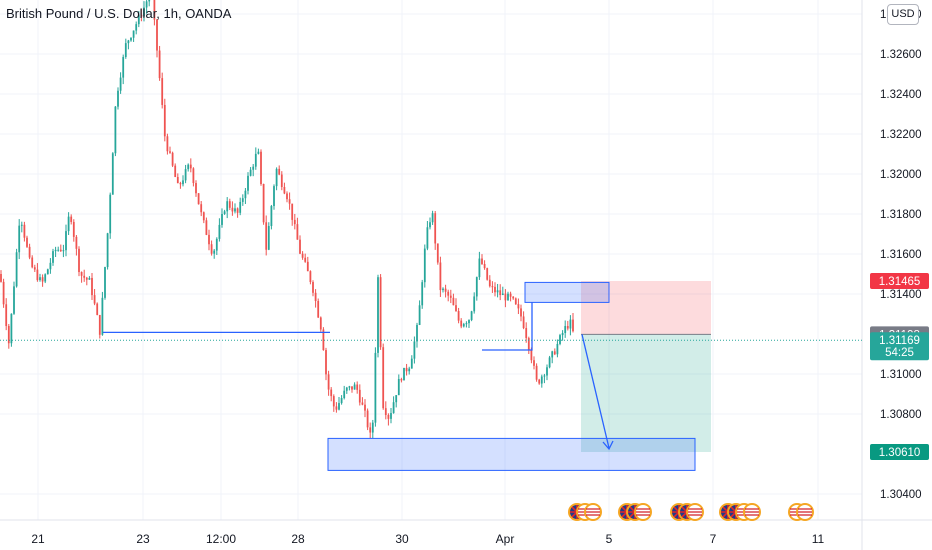  What do you see at coordinates (38, 539) in the screenshot?
I see `x-tick-label: 21` at bounding box center [38, 539].